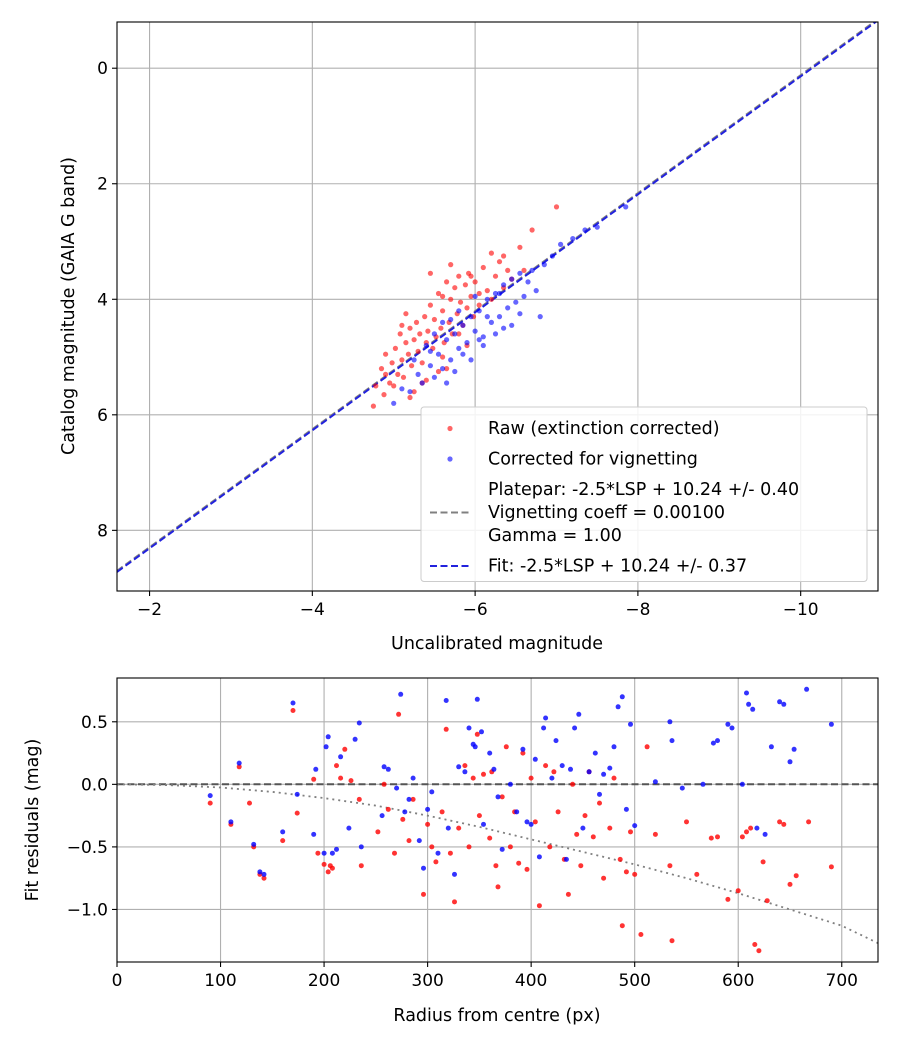 Image resolution: width=900 pixels, height=1050 pixels. What do you see at coordinates (102, 300) in the screenshot?
I see `top-y-tick-label: 4` at bounding box center [102, 300].